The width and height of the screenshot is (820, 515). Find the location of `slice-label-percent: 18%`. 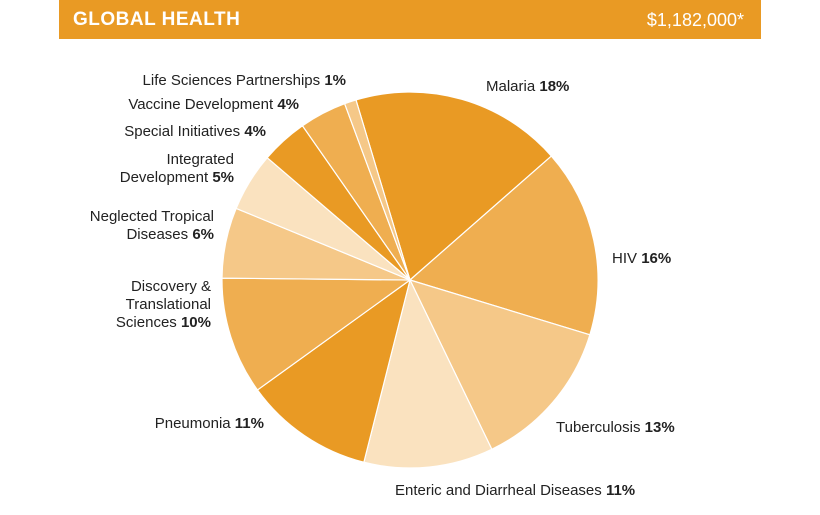

slice-label-percent: 18% is located at coordinates (554, 86).